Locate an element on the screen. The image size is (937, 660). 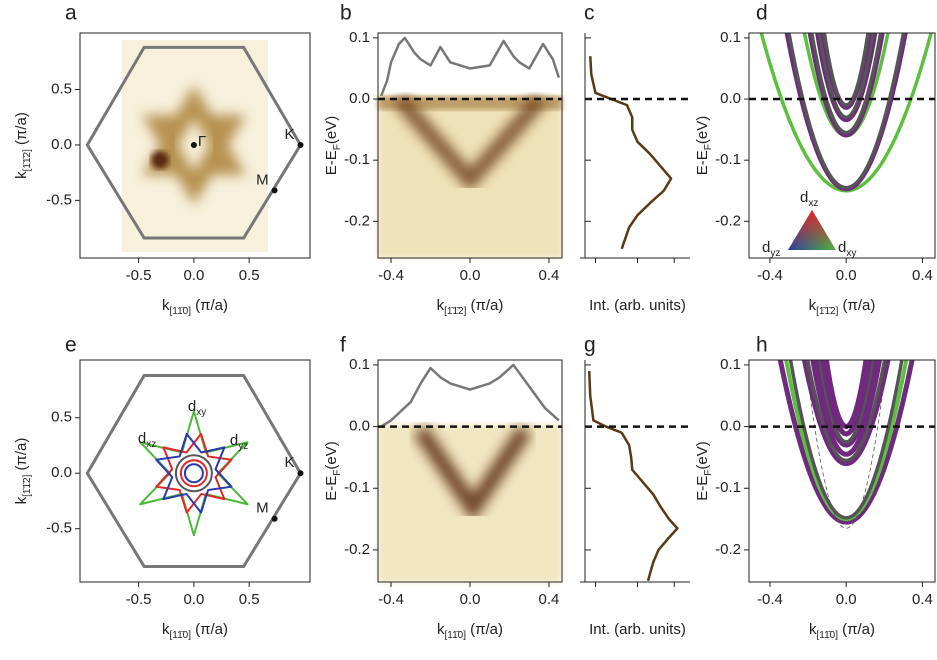
fermi-contour is located at coordinates (194, 473).